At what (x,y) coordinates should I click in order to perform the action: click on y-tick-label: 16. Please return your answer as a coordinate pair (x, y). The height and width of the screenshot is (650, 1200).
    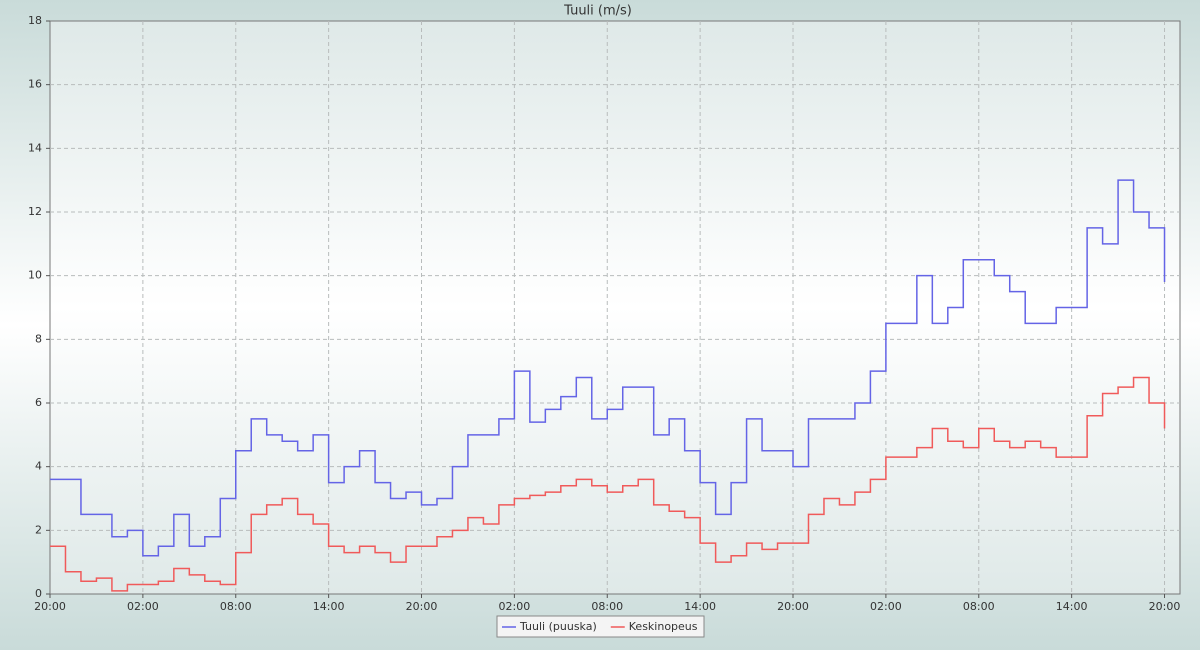
    Looking at the image, I should click on (35, 84).